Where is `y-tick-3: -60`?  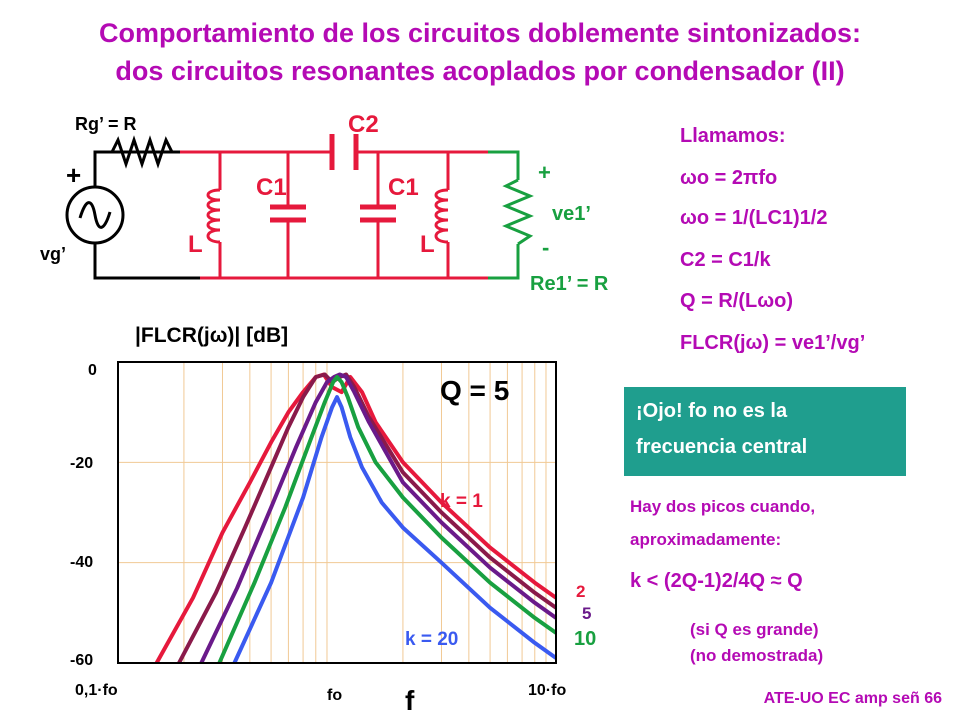 y-tick-3: -60 is located at coordinates (81, 660).